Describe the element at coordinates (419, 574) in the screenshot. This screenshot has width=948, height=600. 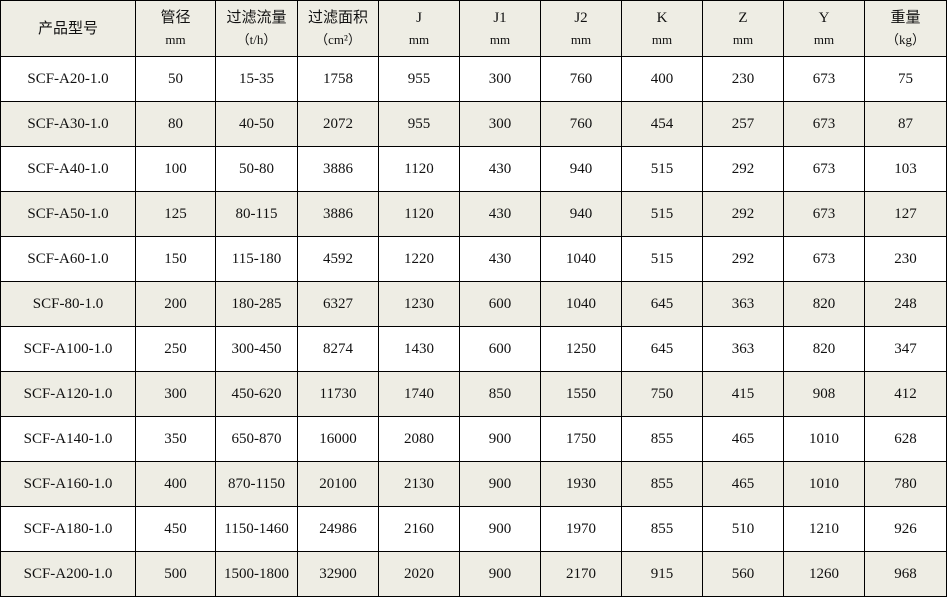
I see `value-cell: 2020` at that location.